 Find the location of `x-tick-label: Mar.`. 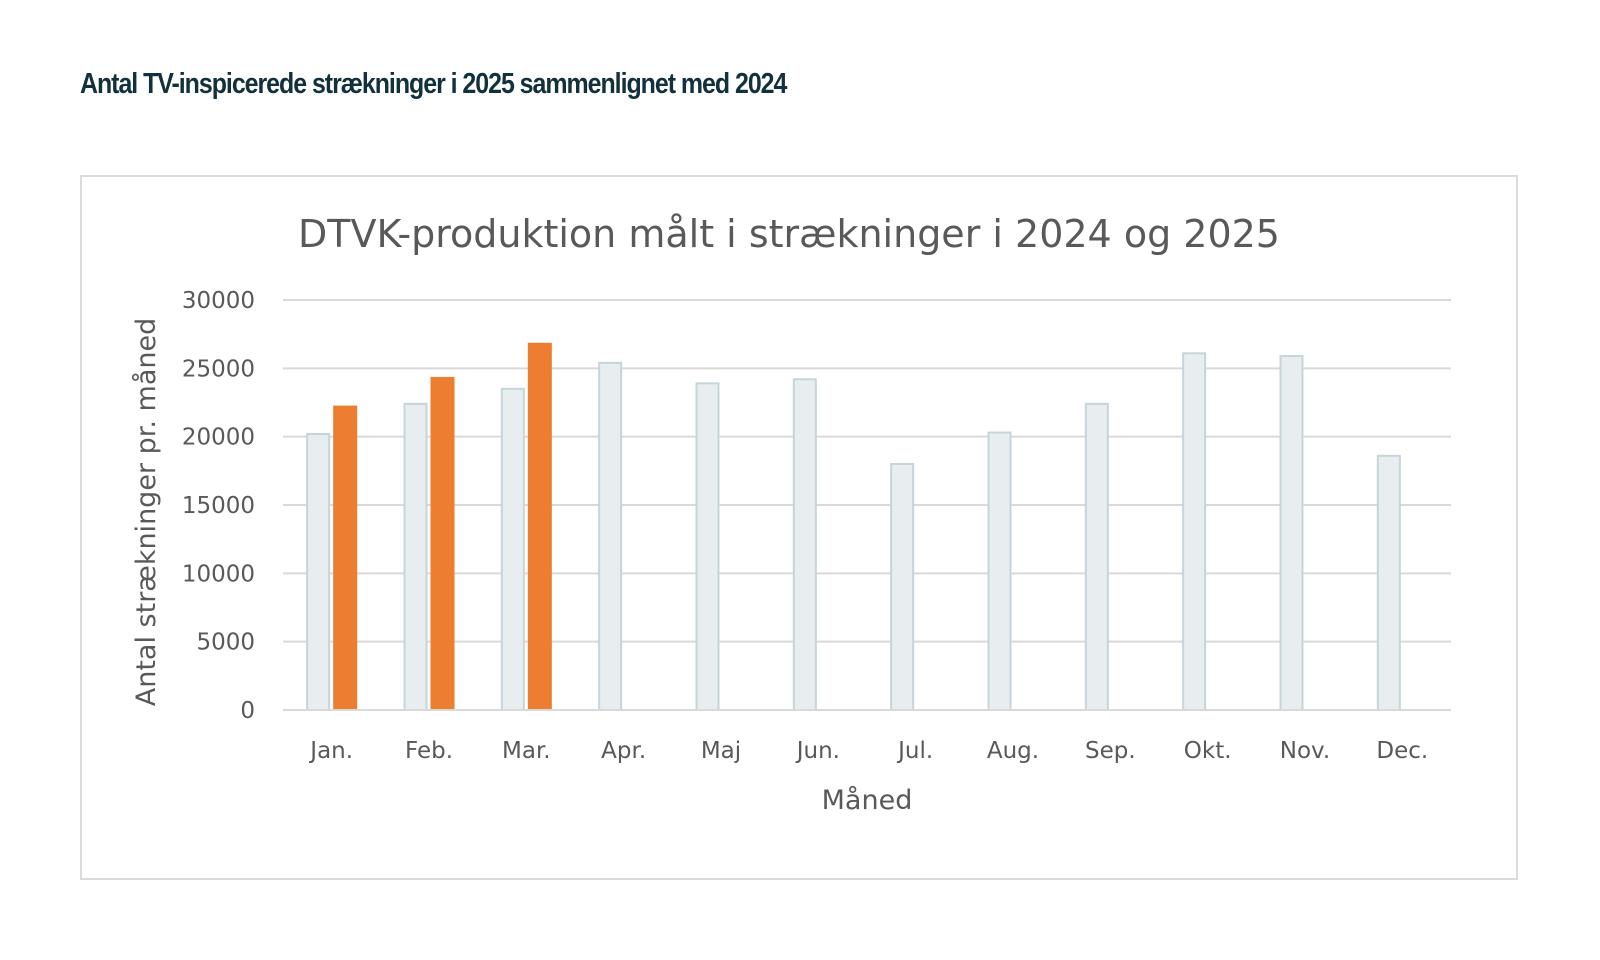

x-tick-label: Mar. is located at coordinates (526, 751).